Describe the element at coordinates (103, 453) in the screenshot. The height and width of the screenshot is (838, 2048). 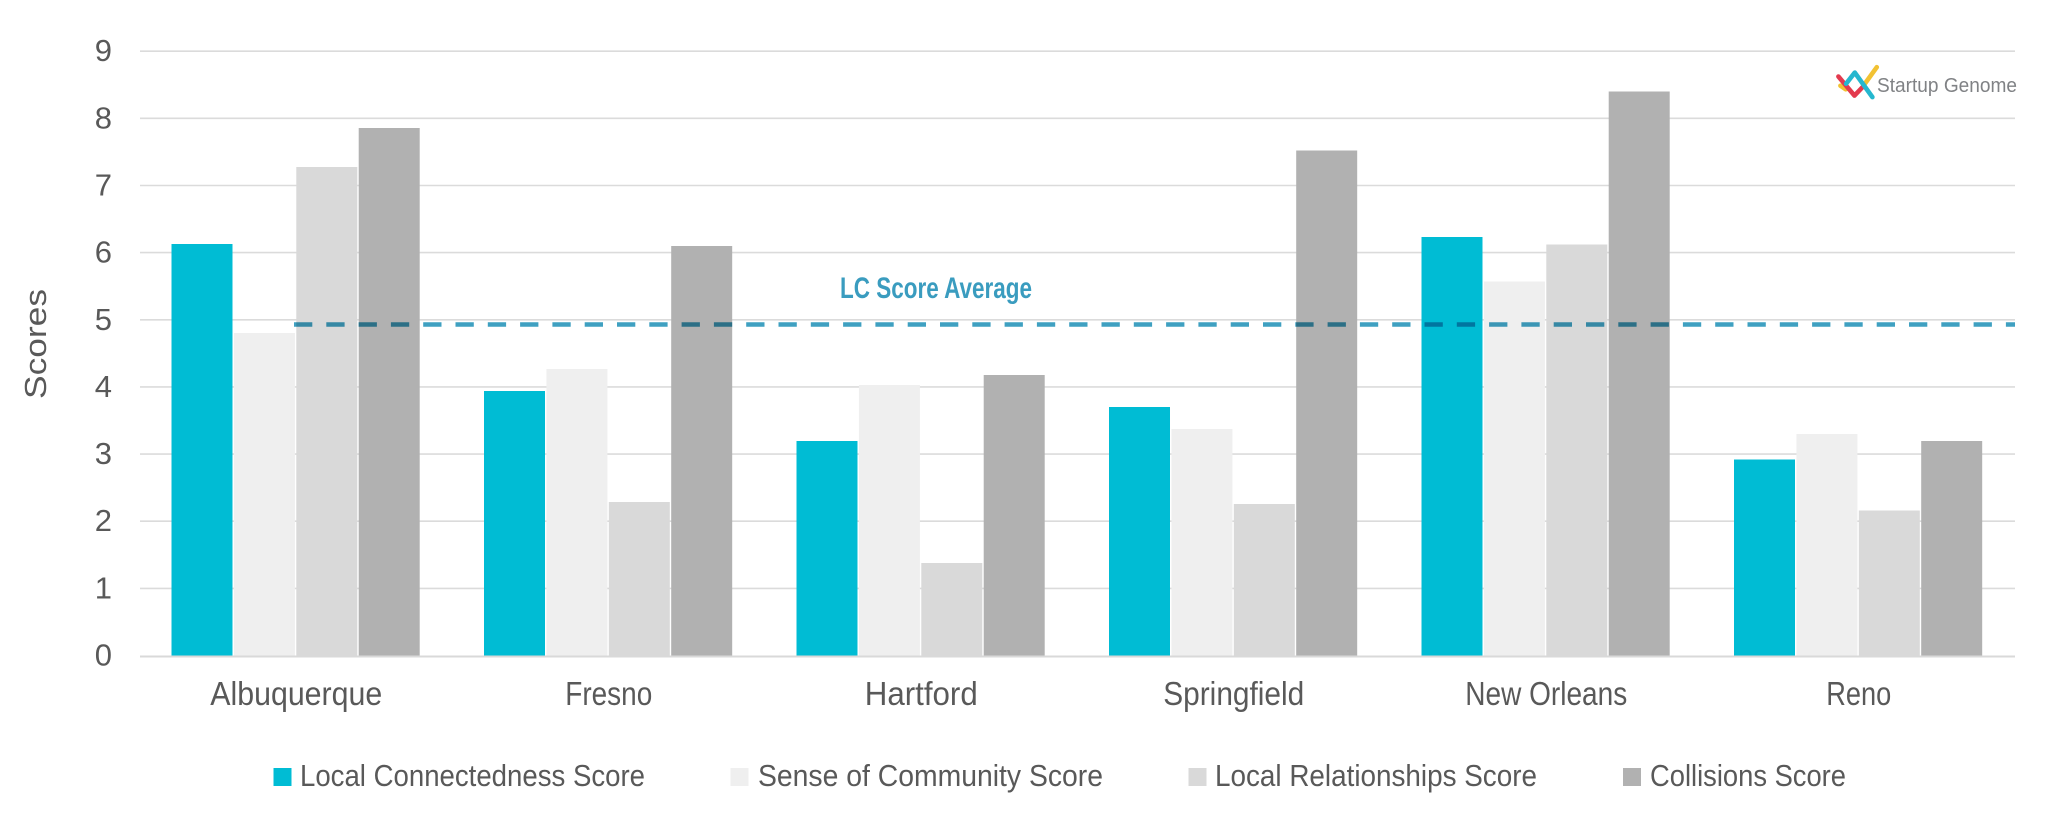
I see `svg-text: 3` at that location.